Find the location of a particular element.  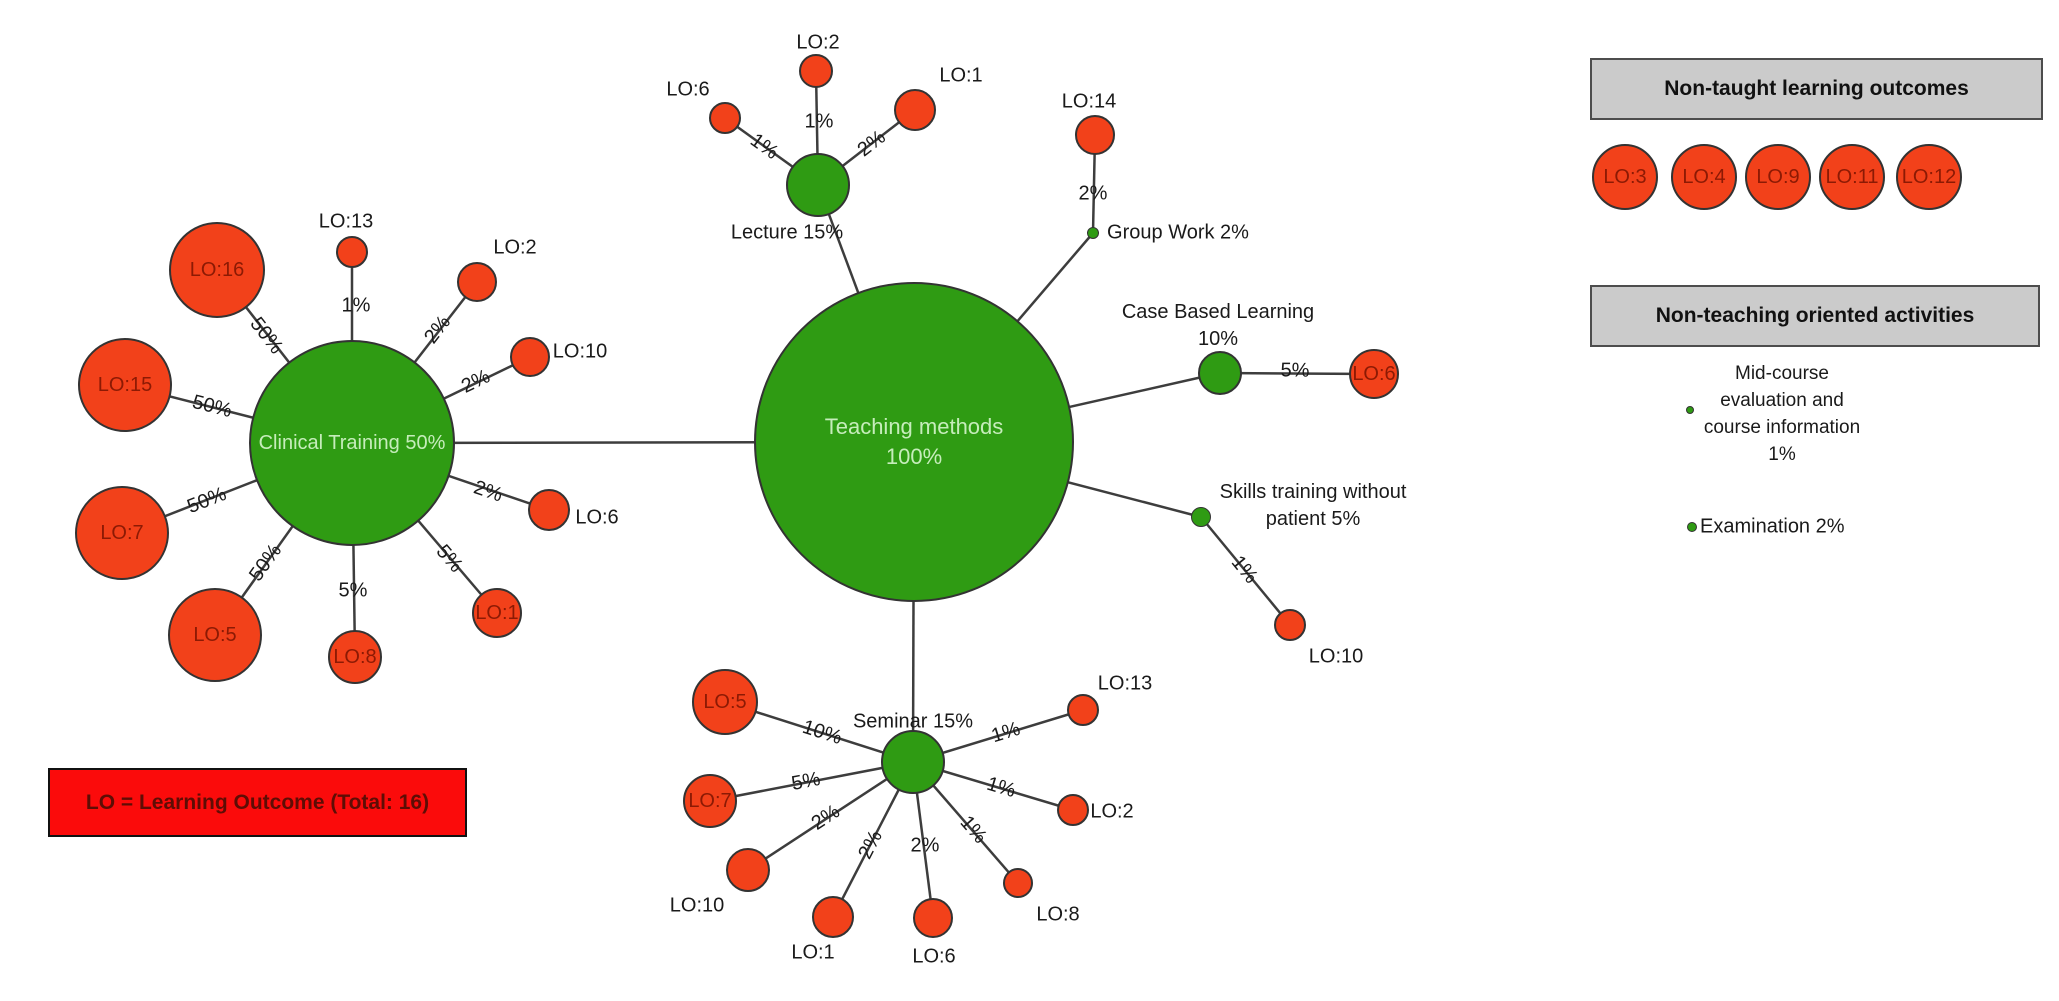

node-clinical-training-lo-10-label: LO:10 is located at coordinates (580, 351).